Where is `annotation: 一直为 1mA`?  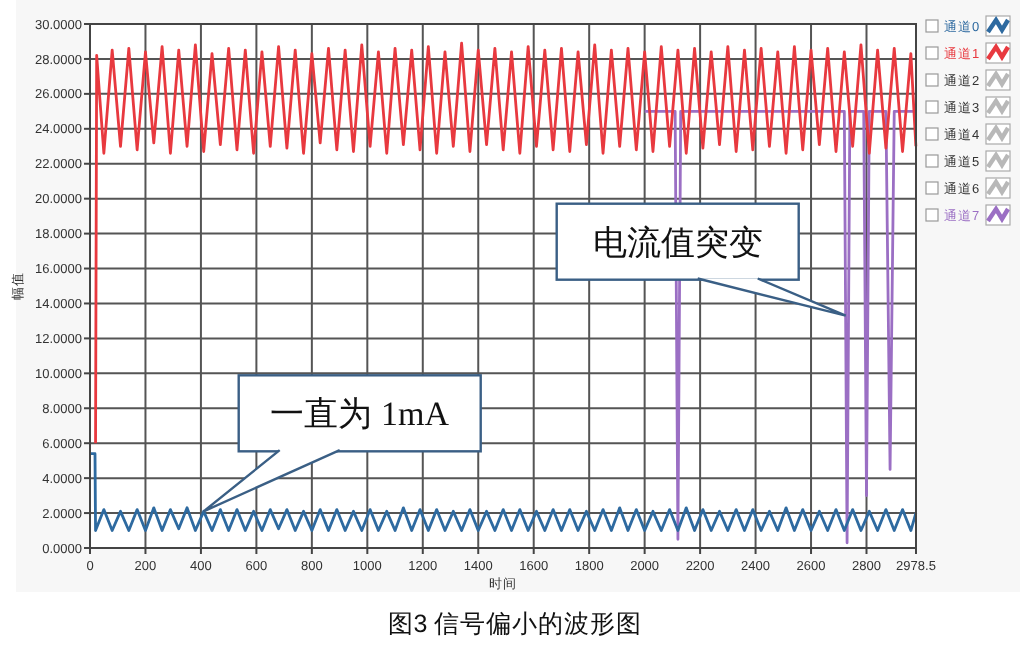
annotation: 一直为 1mA is located at coordinates (360, 414).